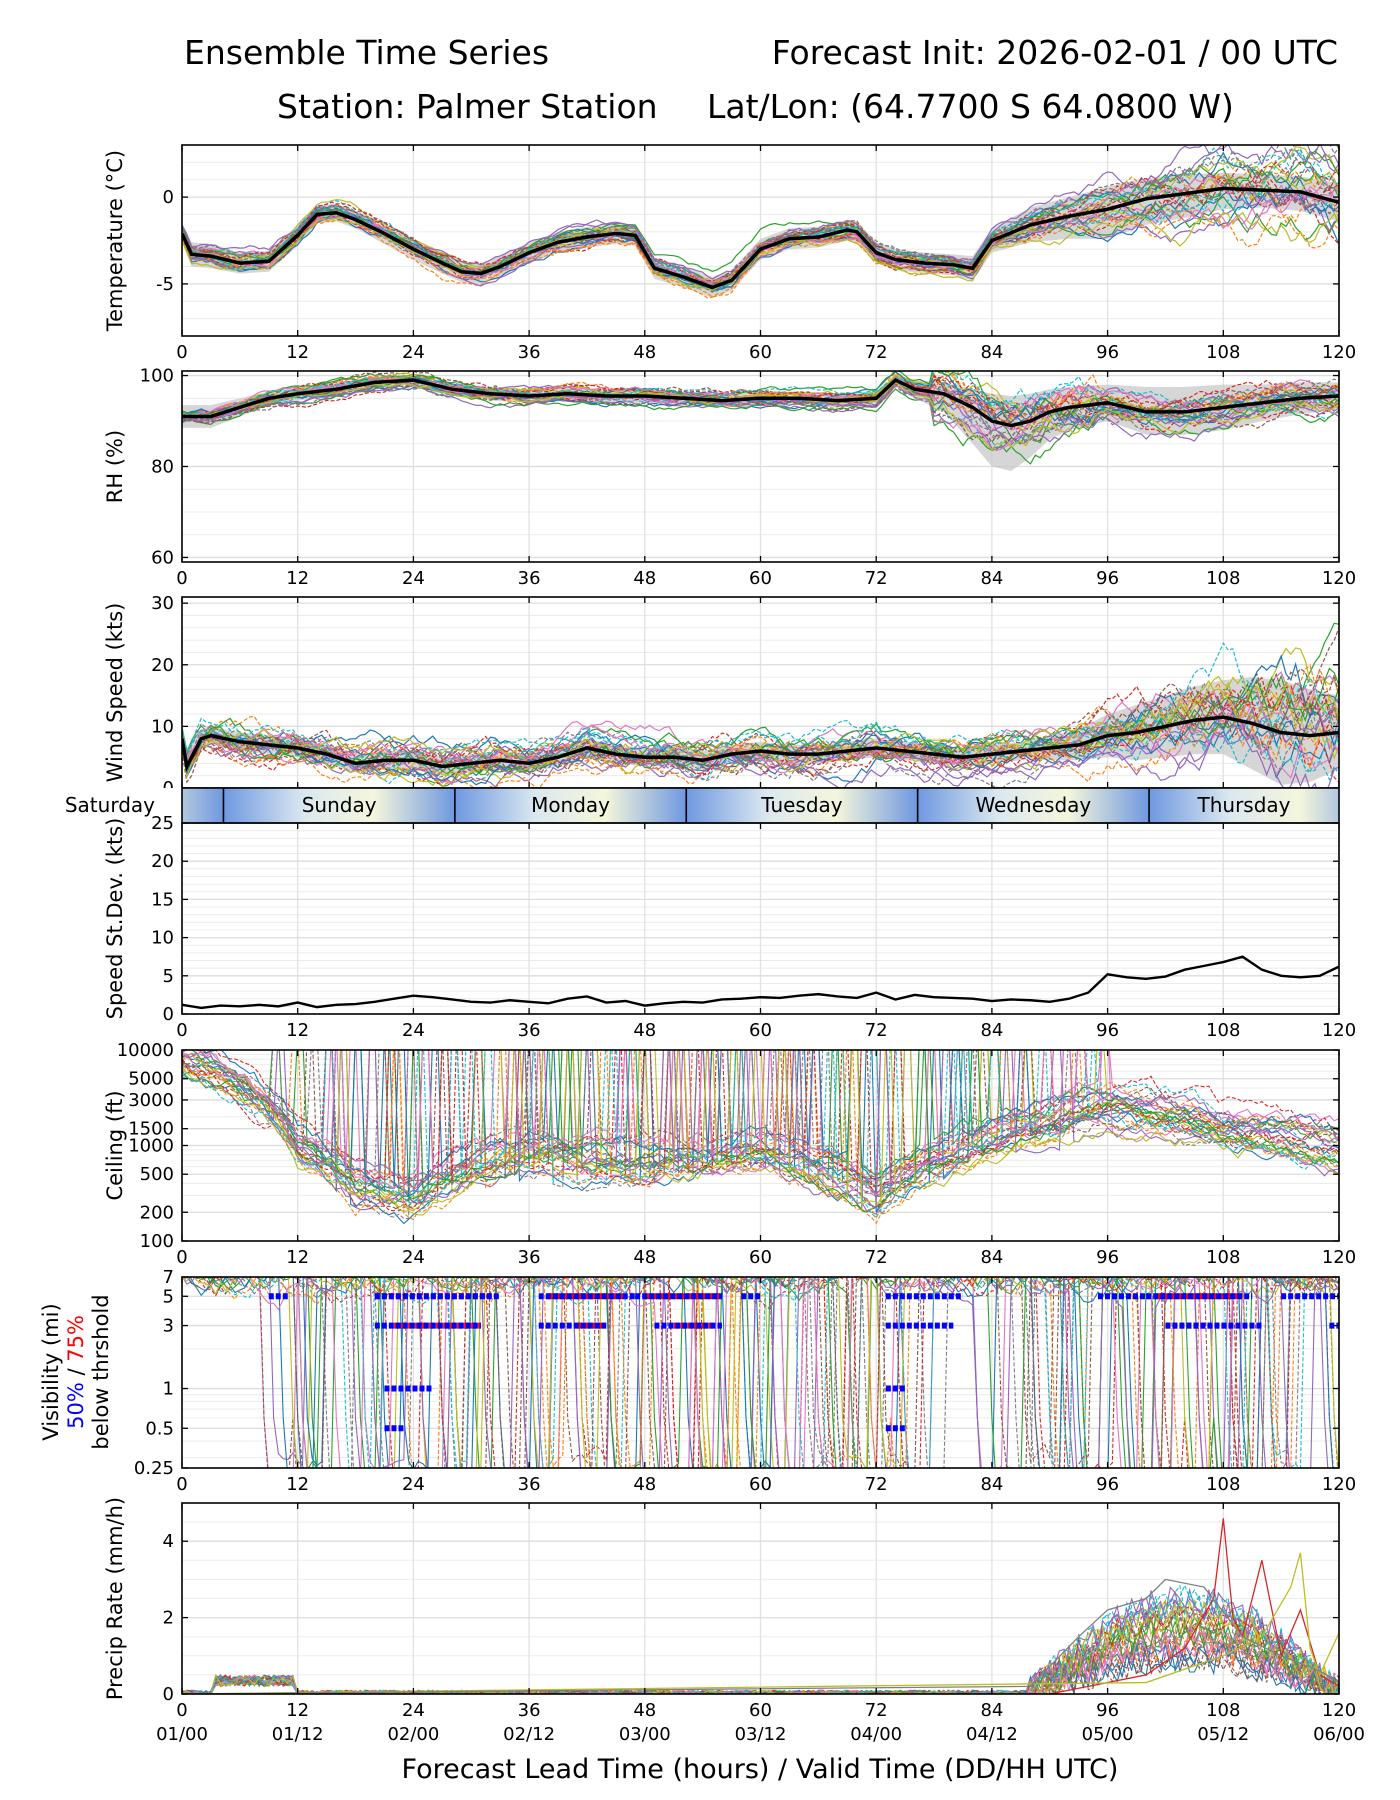 This screenshot has width=1400, height=1800. Describe the element at coordinates (157, 1212) in the screenshot. I see `y-tick-label: 200` at that location.